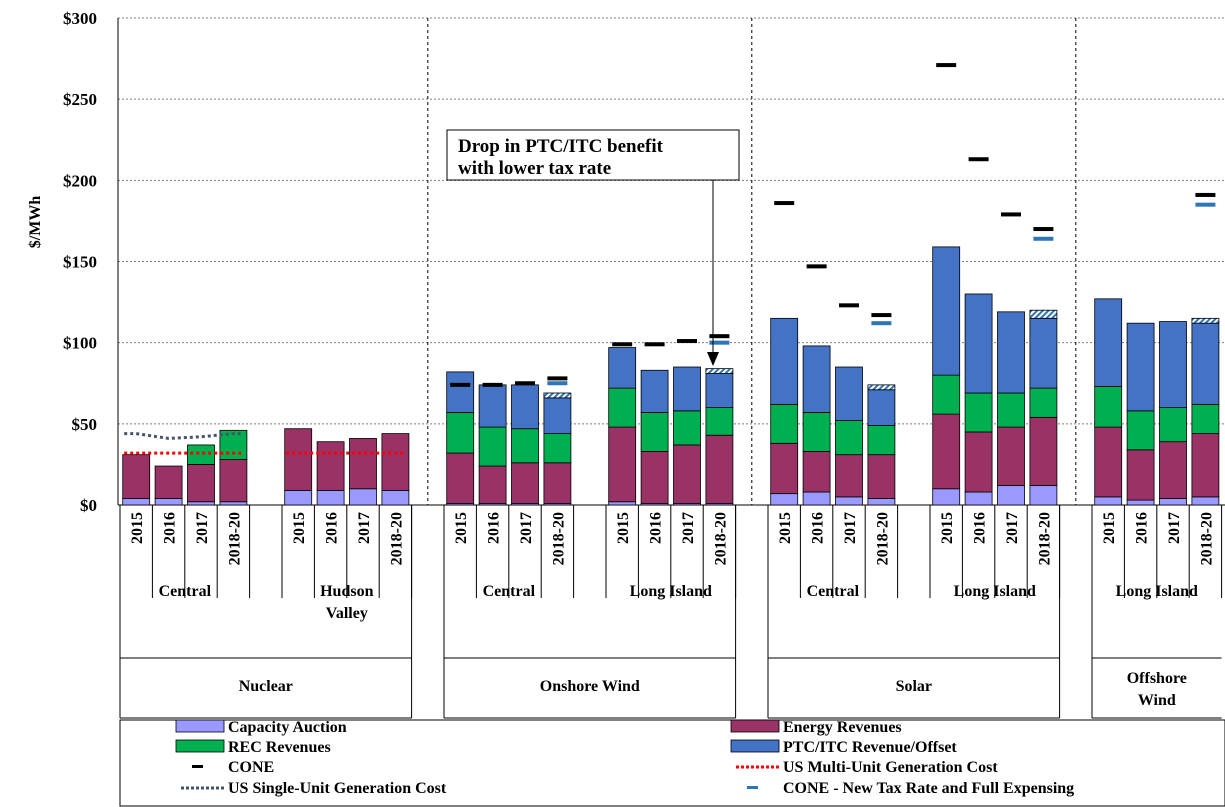 This screenshot has width=1225, height=807. I want to click on year-label-group: 2015, so click(137, 528).